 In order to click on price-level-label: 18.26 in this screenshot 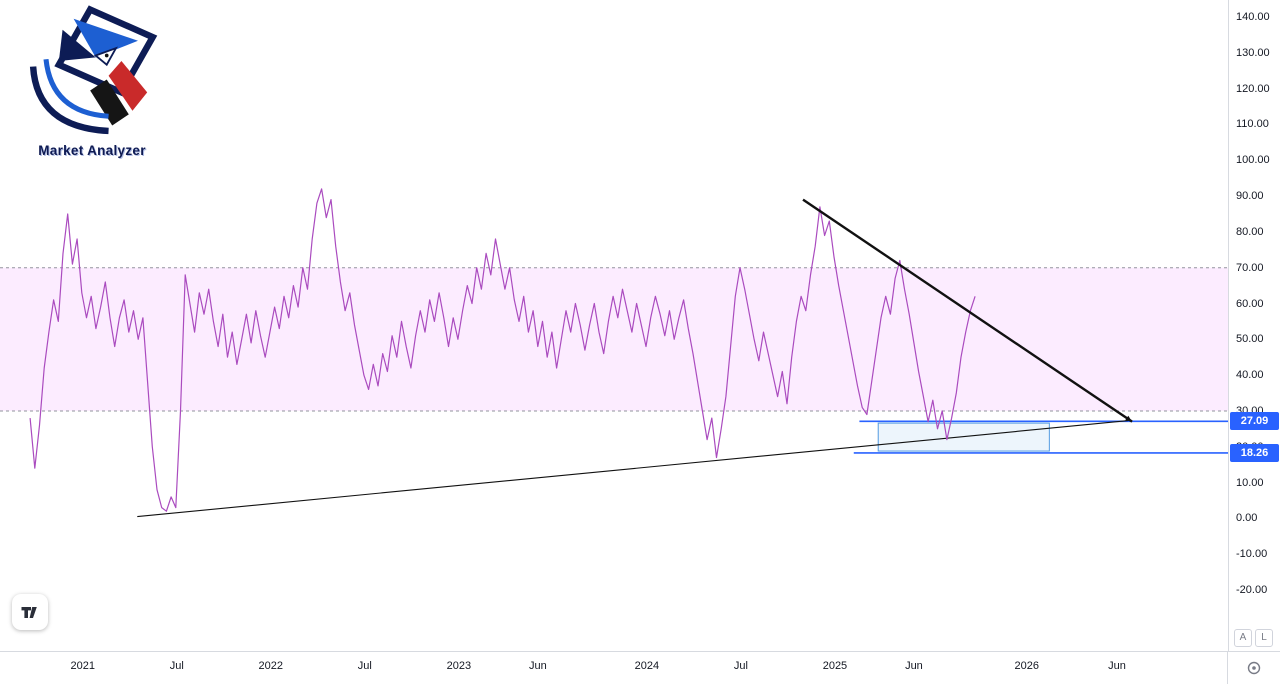, I will do `click(1254, 452)`.